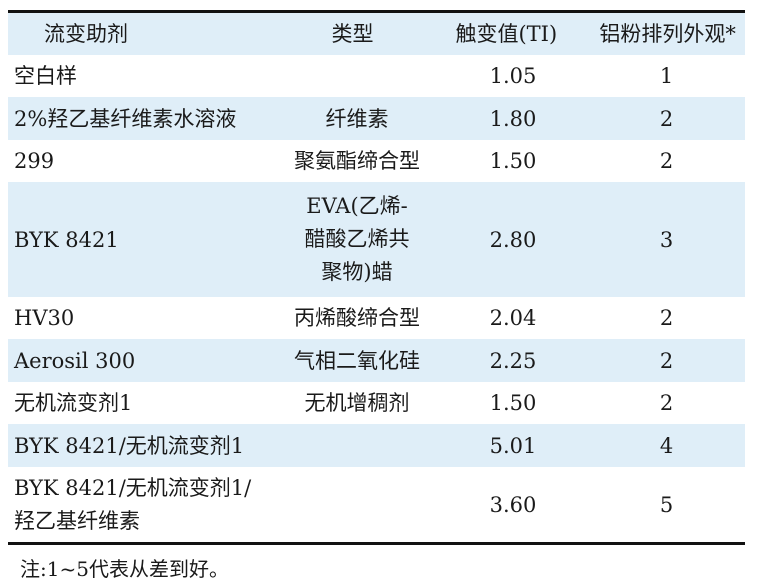  I want to click on table-bottom-rule, so click(376, 543).